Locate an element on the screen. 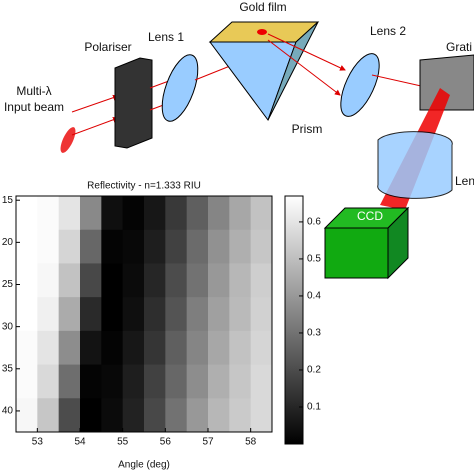 Image resolution: width=474 pixels, height=474 pixels. x-tick-label: 57 is located at coordinates (208, 442).